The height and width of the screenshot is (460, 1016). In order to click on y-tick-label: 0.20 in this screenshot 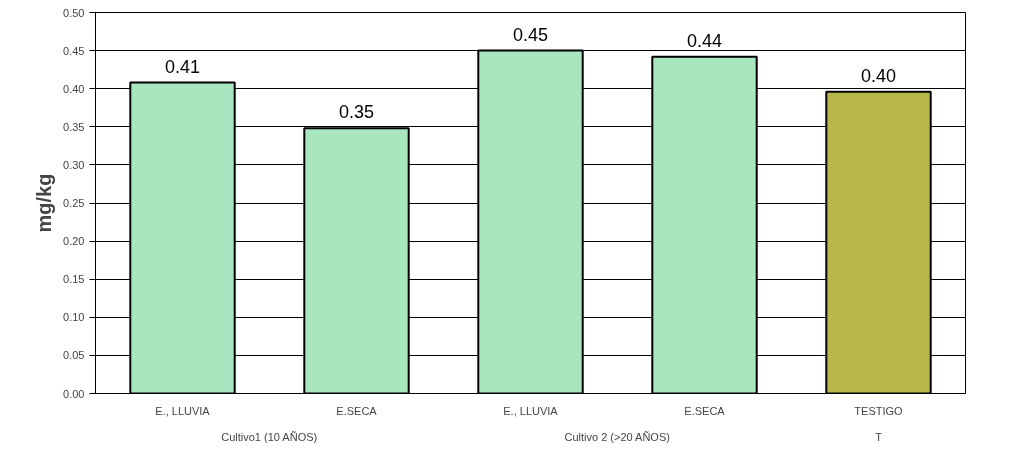, I will do `click(74, 241)`.